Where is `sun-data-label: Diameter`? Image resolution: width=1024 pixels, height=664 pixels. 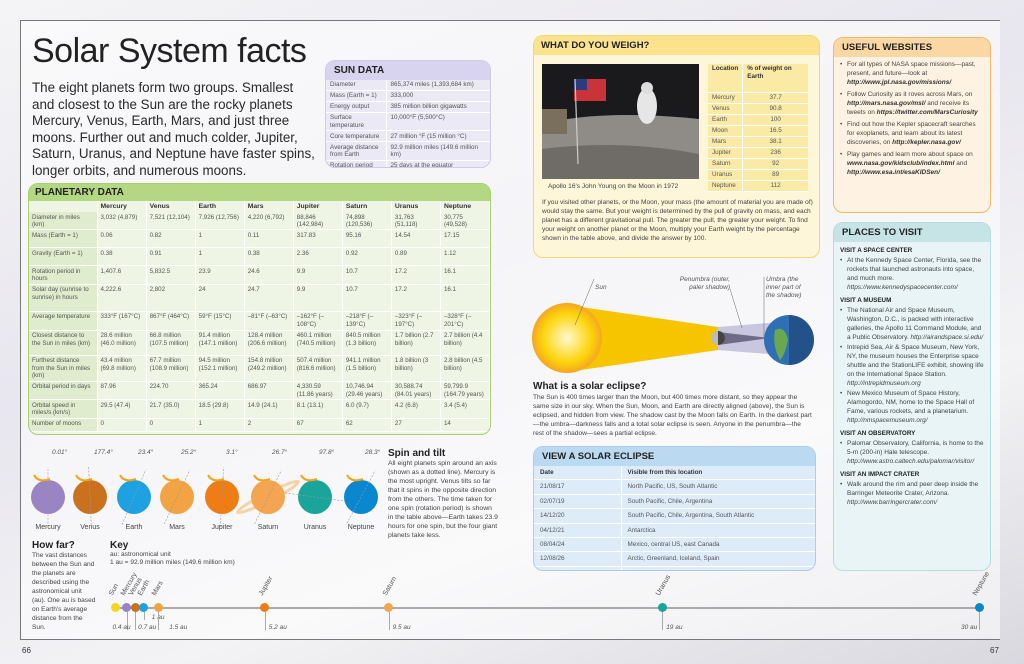 sun-data-label: Diameter is located at coordinates (356, 85).